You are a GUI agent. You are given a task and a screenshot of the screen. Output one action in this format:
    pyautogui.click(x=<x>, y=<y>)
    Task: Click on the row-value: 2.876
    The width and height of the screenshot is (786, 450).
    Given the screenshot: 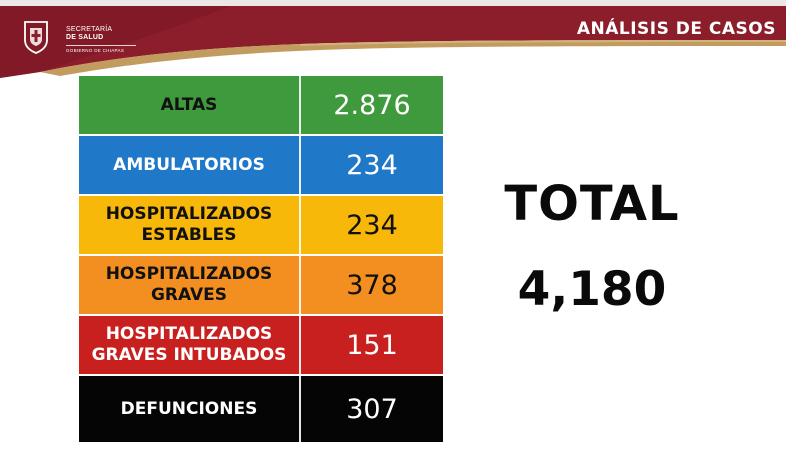 What is the action you would take?
    pyautogui.click(x=372, y=105)
    